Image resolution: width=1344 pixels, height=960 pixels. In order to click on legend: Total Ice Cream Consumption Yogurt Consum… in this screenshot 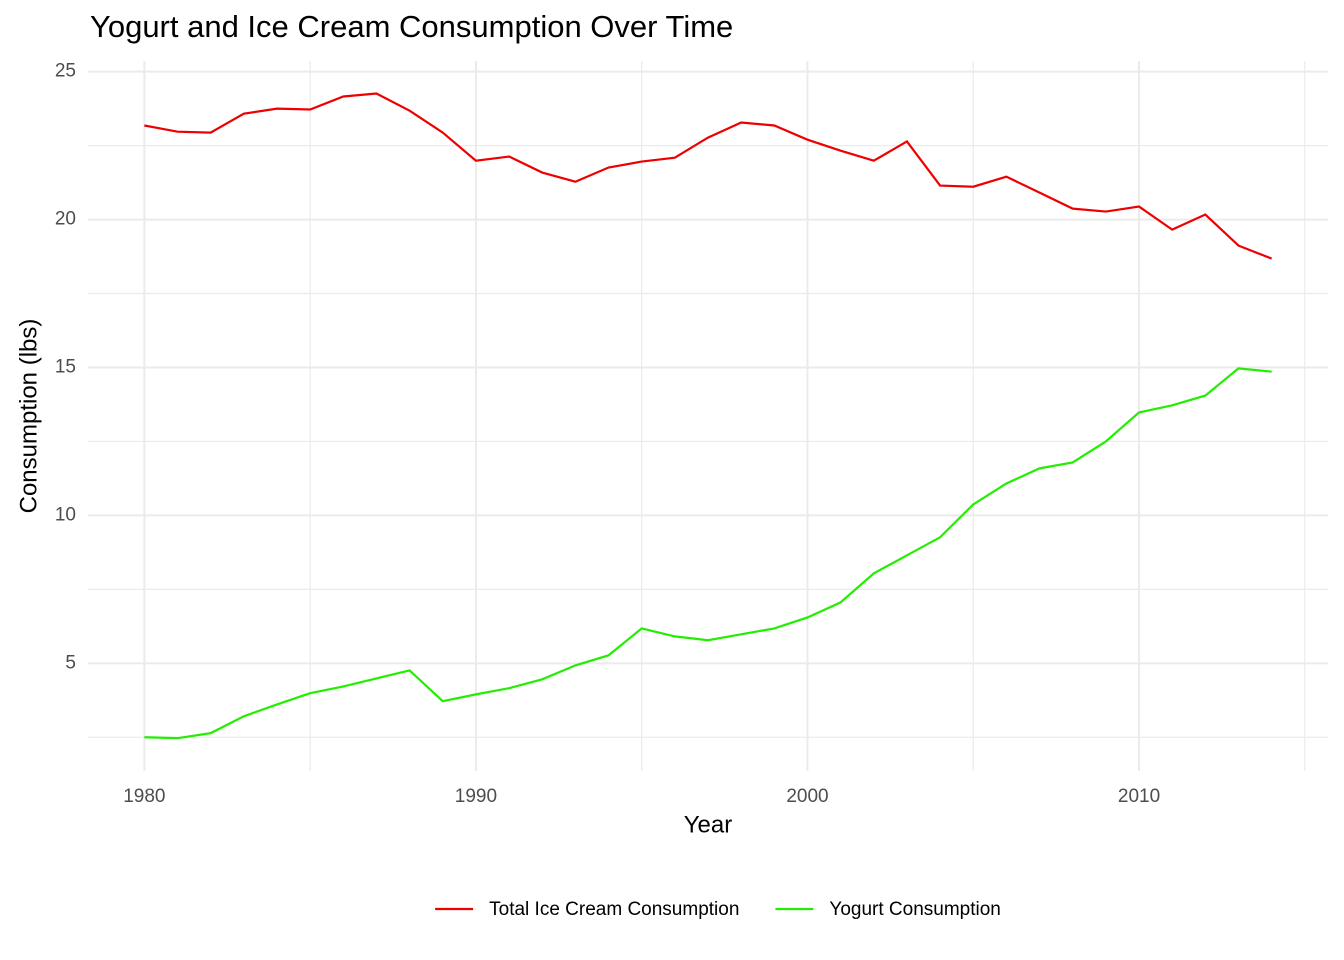, I will do `click(718, 909)`.